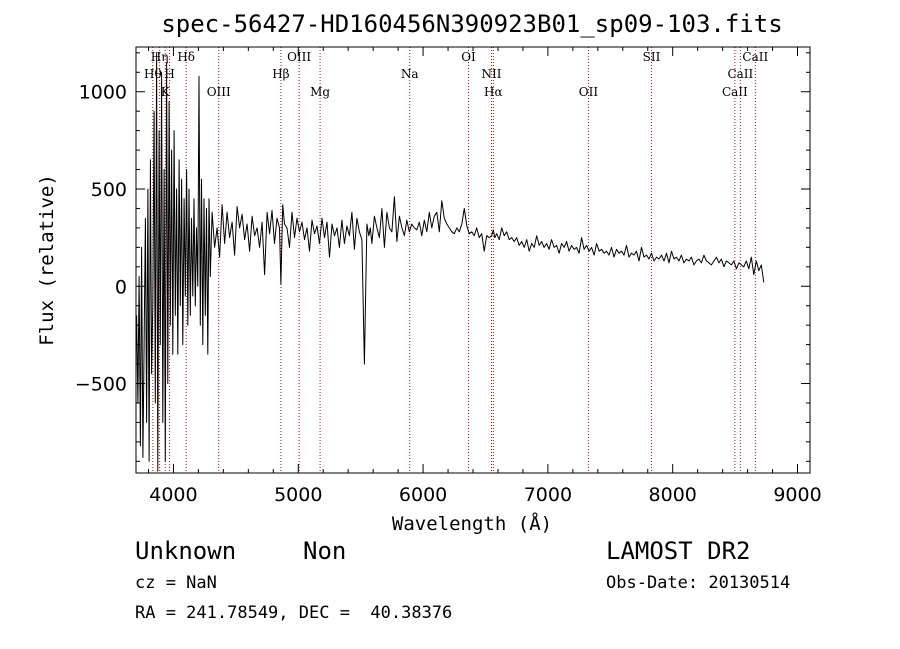 This screenshot has height=649, width=900. What do you see at coordinates (493, 92) in the screenshot?
I see `marker-label: Hα` at bounding box center [493, 92].